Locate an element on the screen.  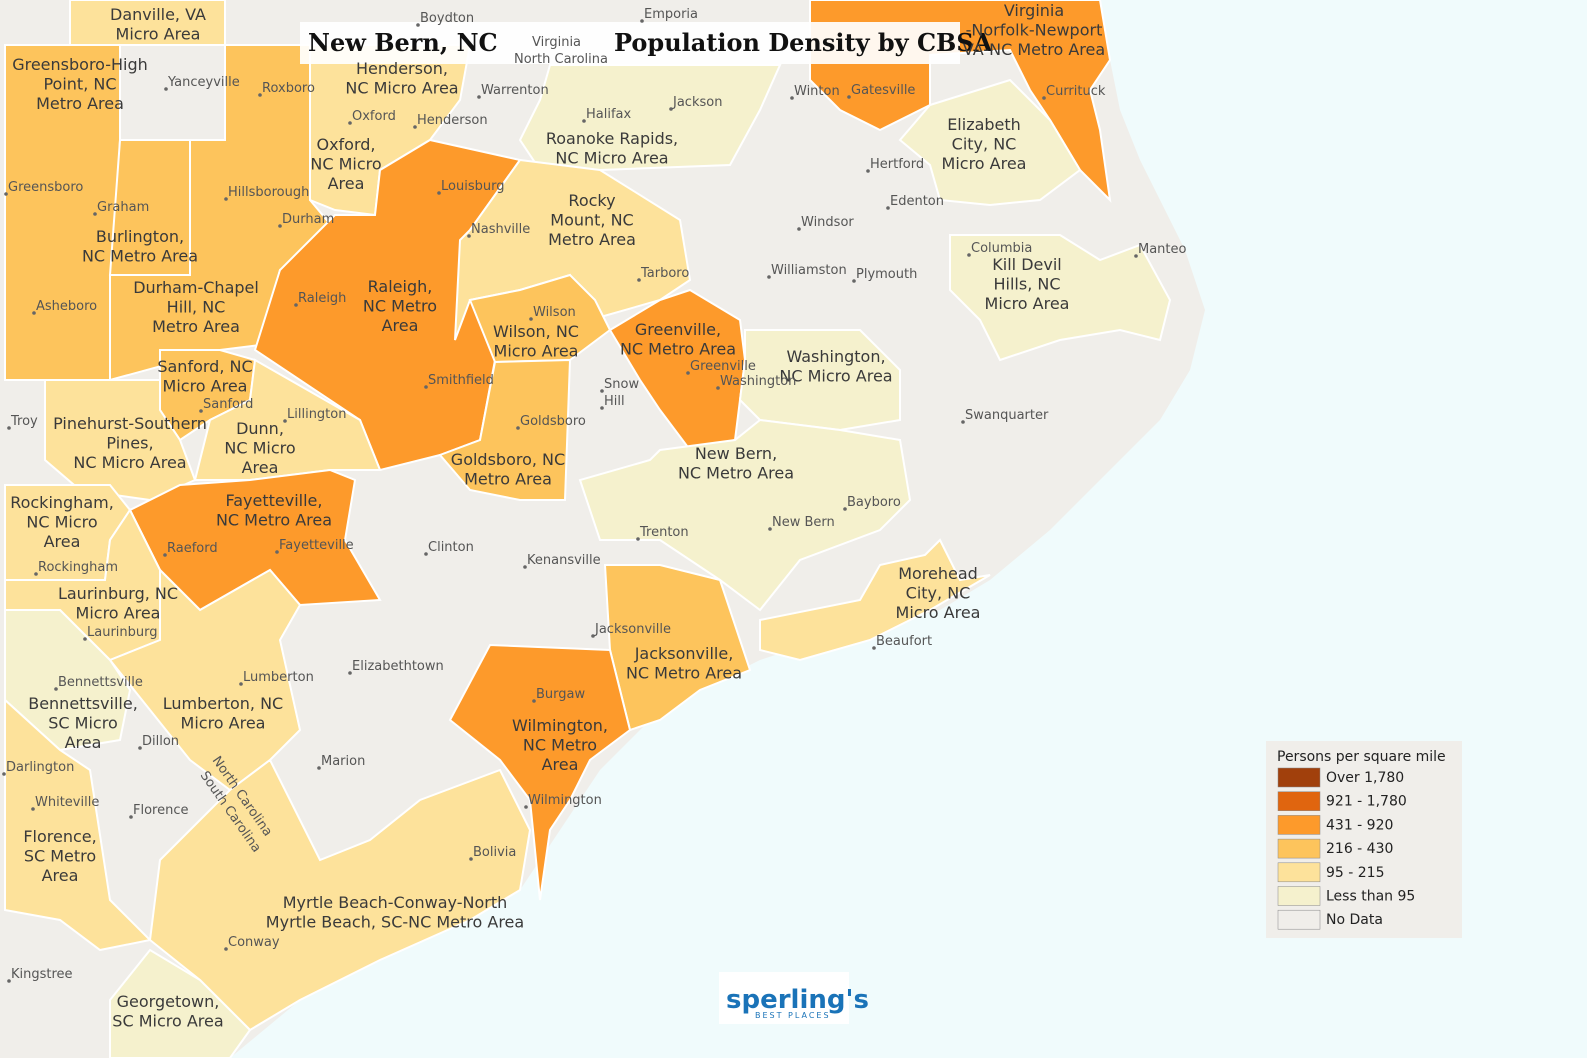
area-label-rockingham: Rockingham, NC Micro Area is located at coordinates (62, 522).